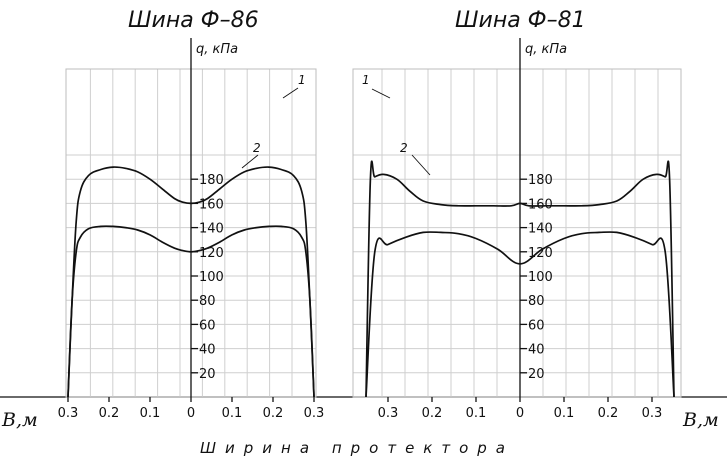 This screenshot has height=461, width=727. What do you see at coordinates (19, 420) in the screenshot?
I see `x-axis-label-left: B,м` at bounding box center [19, 420].